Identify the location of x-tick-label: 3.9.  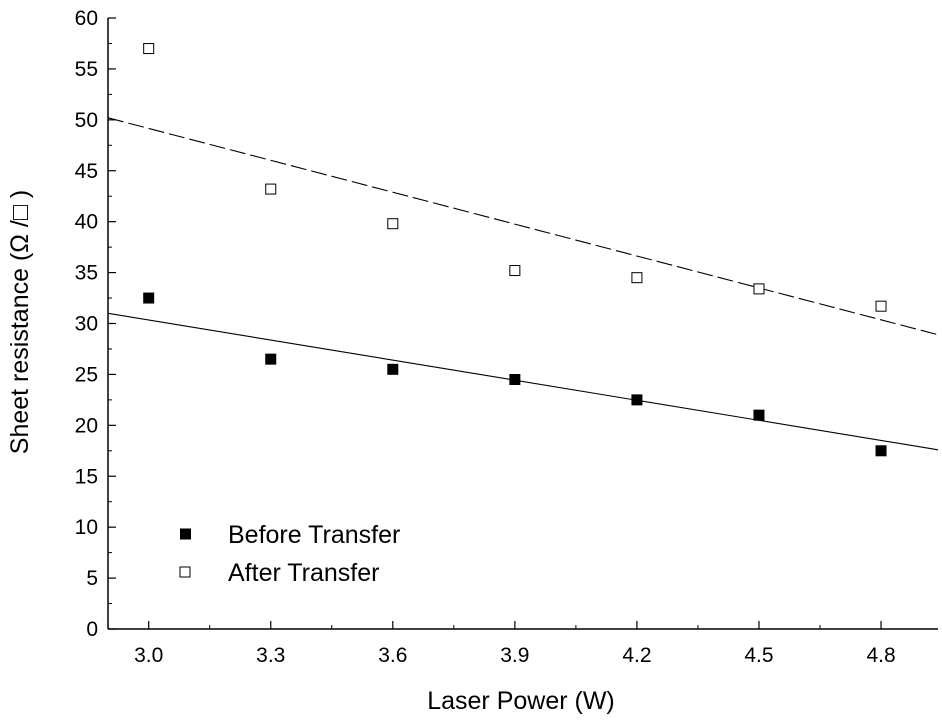
(514, 655).